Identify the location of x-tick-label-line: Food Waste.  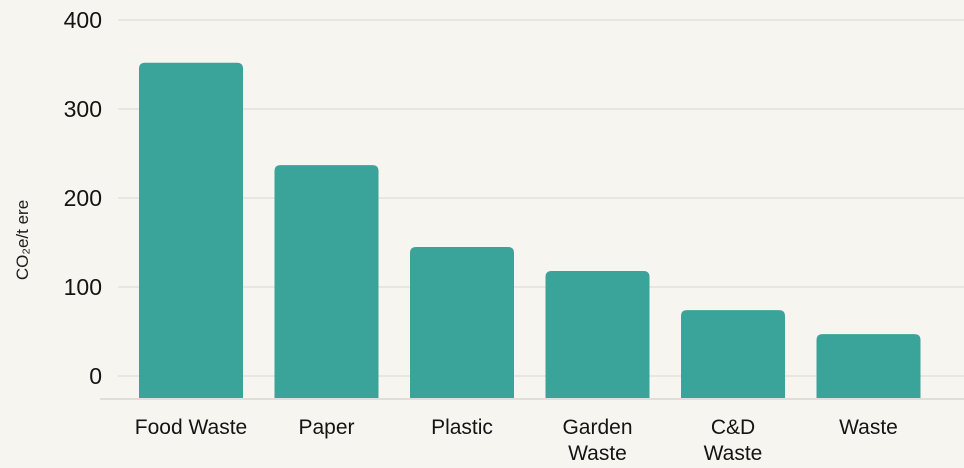
(191, 427).